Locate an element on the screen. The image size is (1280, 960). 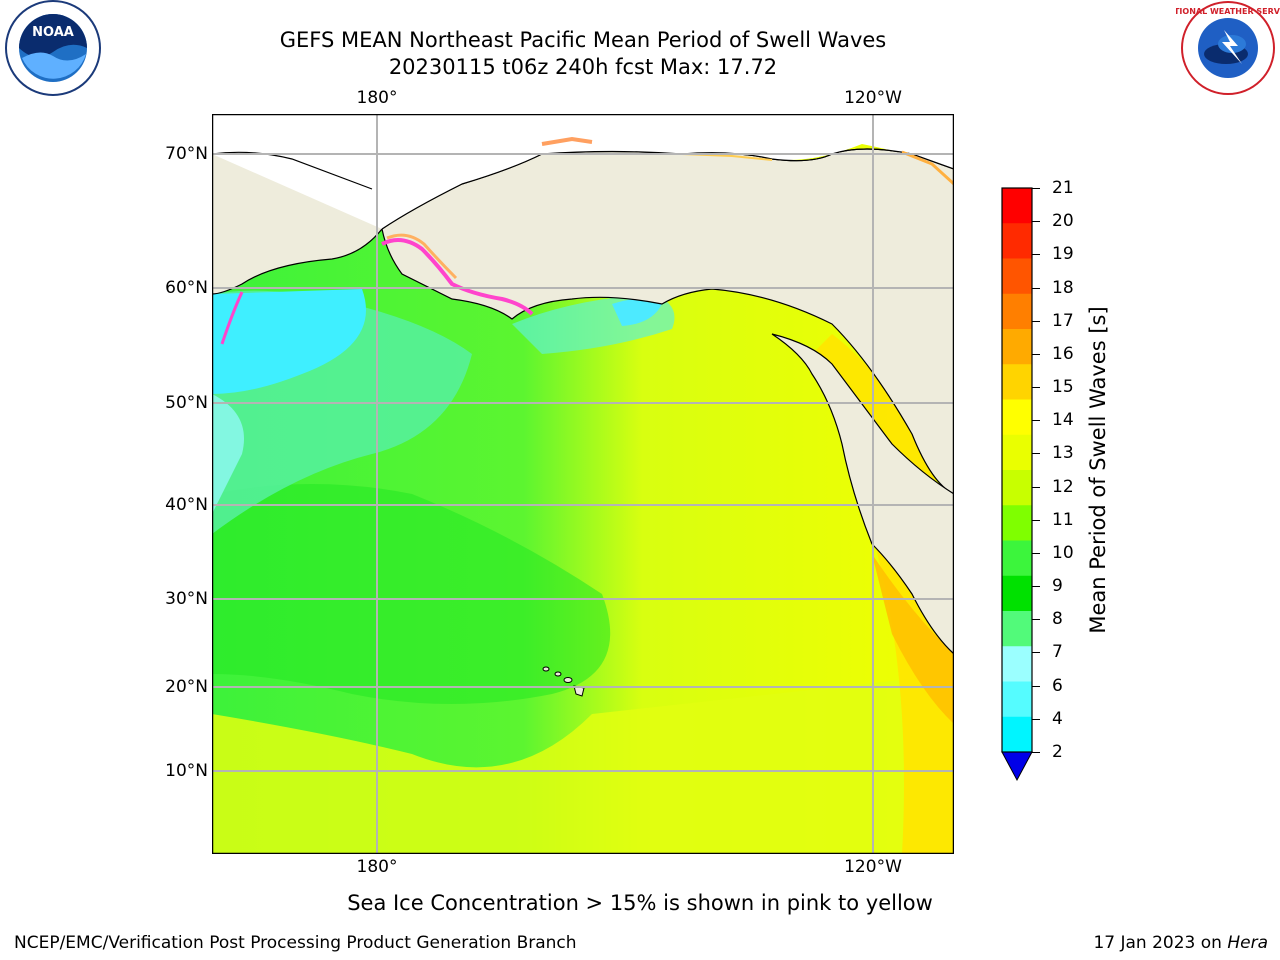
colorbar is located at coordinates (1017, 484).